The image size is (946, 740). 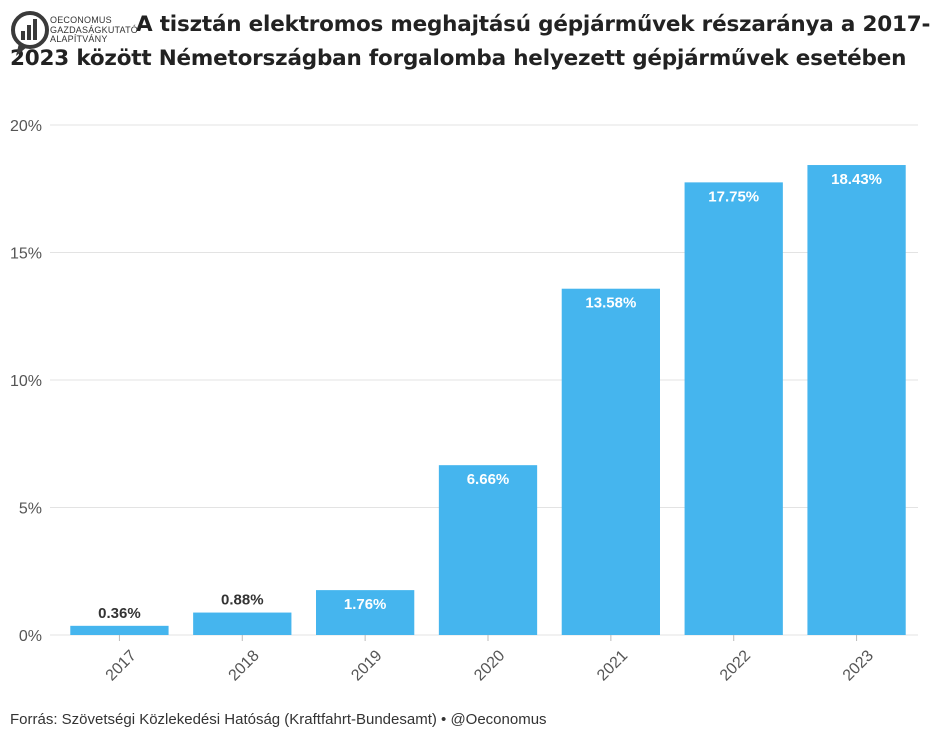 What do you see at coordinates (81, 20) in the screenshot?
I see `logo-line-1: OECONOMUS` at bounding box center [81, 20].